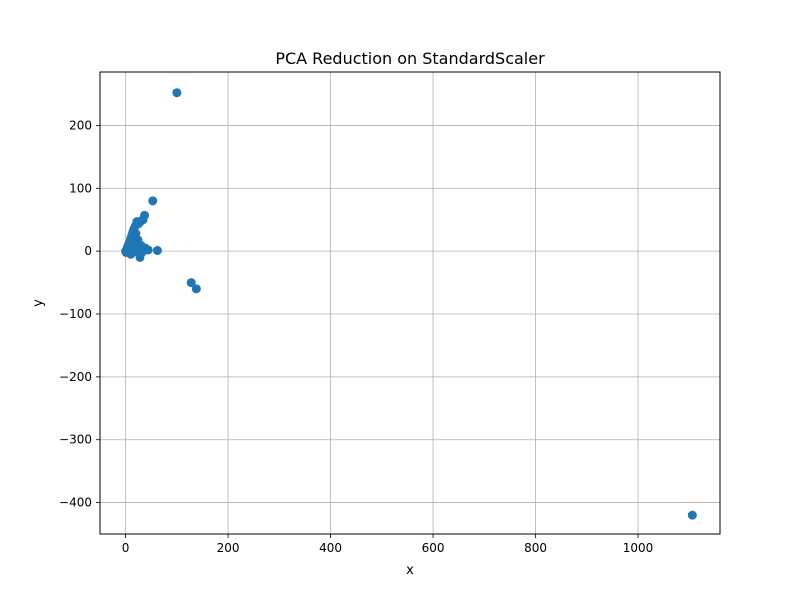  Describe the element at coordinates (638, 548) in the screenshot. I see `x-tick-label: 1000` at that location.